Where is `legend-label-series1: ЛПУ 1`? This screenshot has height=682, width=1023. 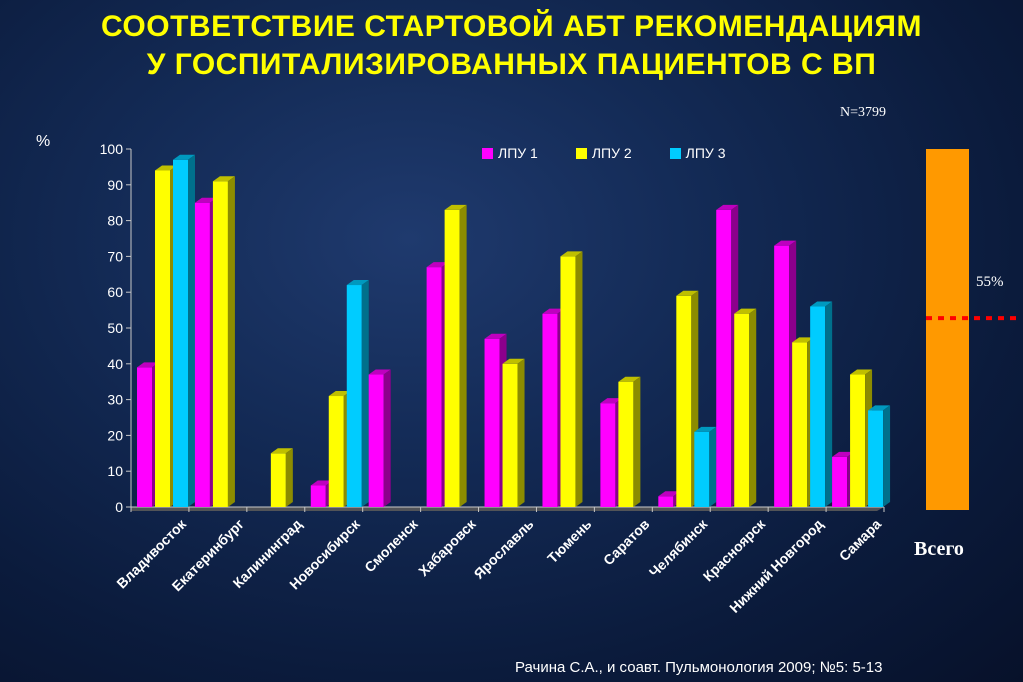 legend-label-series1: ЛПУ 1 is located at coordinates (518, 153).